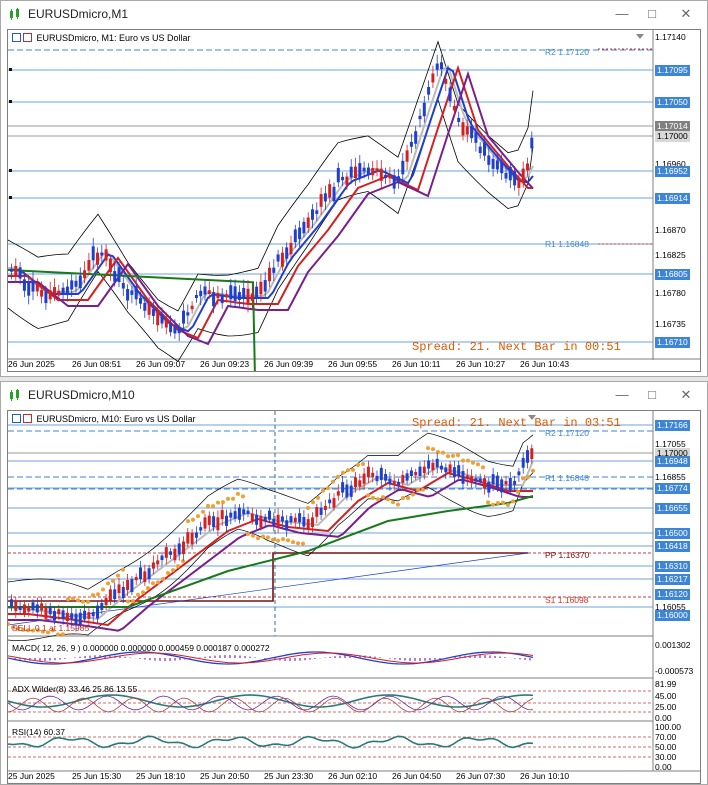 Image resolution: width=708 pixels, height=785 pixels. Describe the element at coordinates (672, 533) in the screenshot. I see `price-axis-label: 1.16500` at that location.